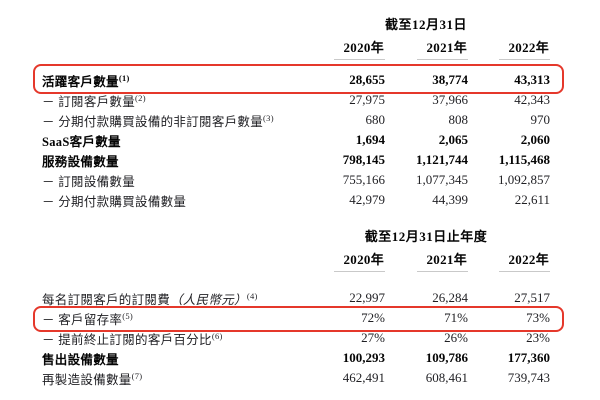  I want to click on row-value: 43,313, so click(532, 79).